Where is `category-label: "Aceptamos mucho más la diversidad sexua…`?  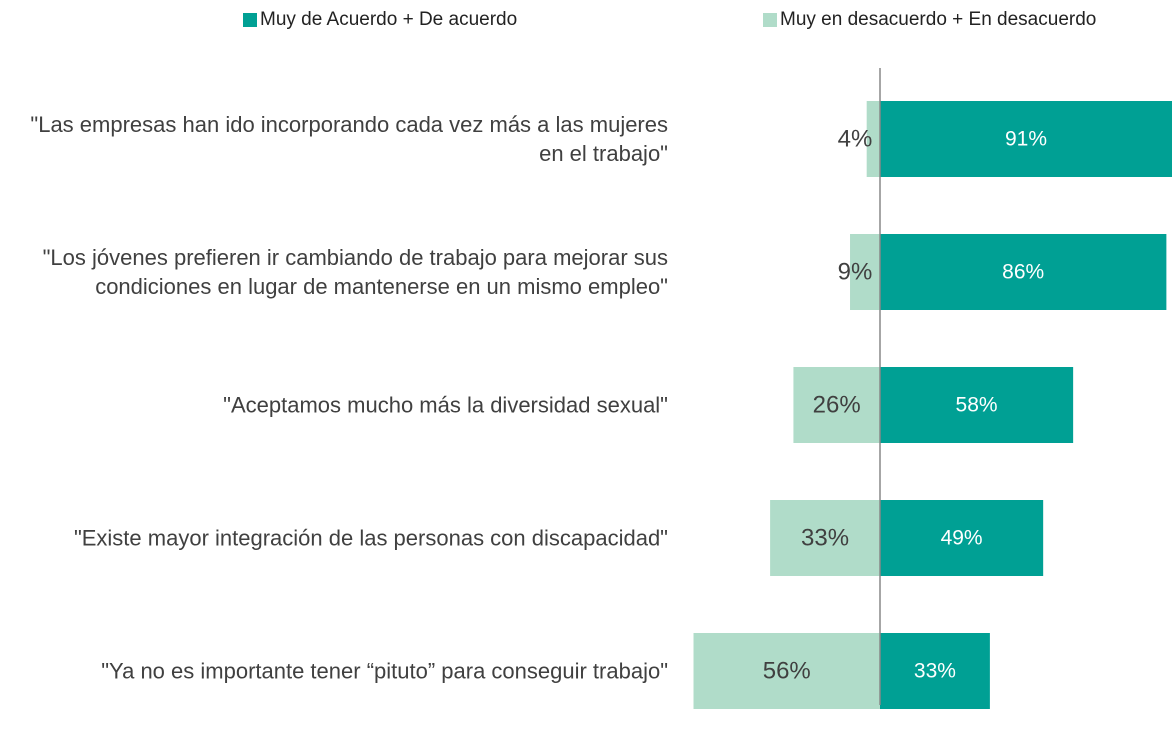
category-label: "Aceptamos mucho más la diversidad sexua… is located at coordinates (445, 405).